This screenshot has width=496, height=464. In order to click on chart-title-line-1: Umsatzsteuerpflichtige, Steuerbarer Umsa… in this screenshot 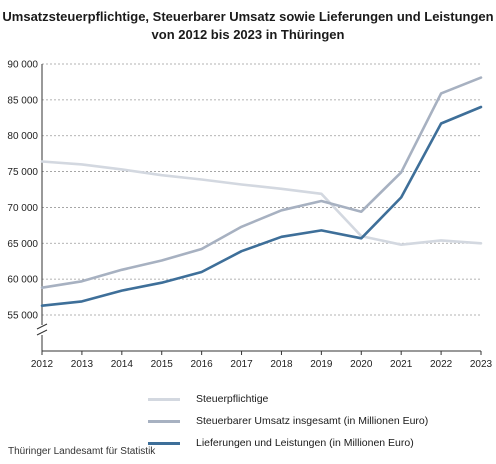, I will do `click(248, 16)`.